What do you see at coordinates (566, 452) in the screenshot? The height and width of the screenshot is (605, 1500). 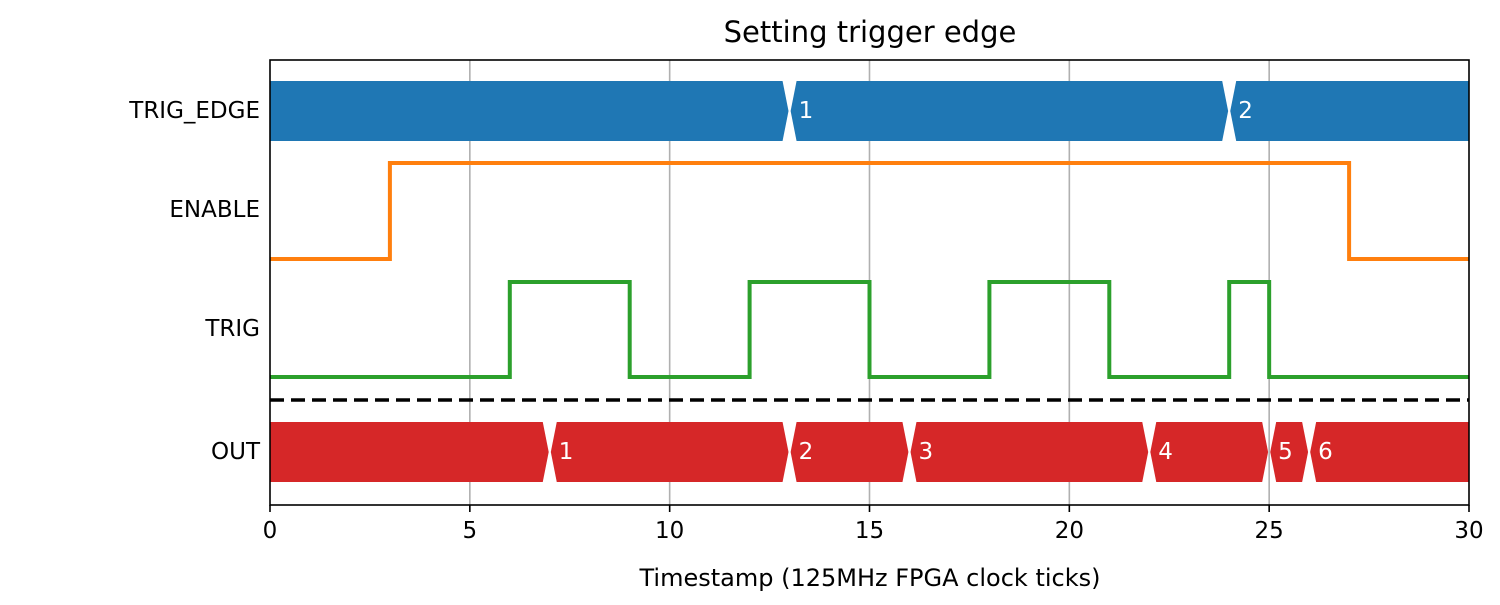 I see `out-value-label-1: 1` at bounding box center [566, 452].